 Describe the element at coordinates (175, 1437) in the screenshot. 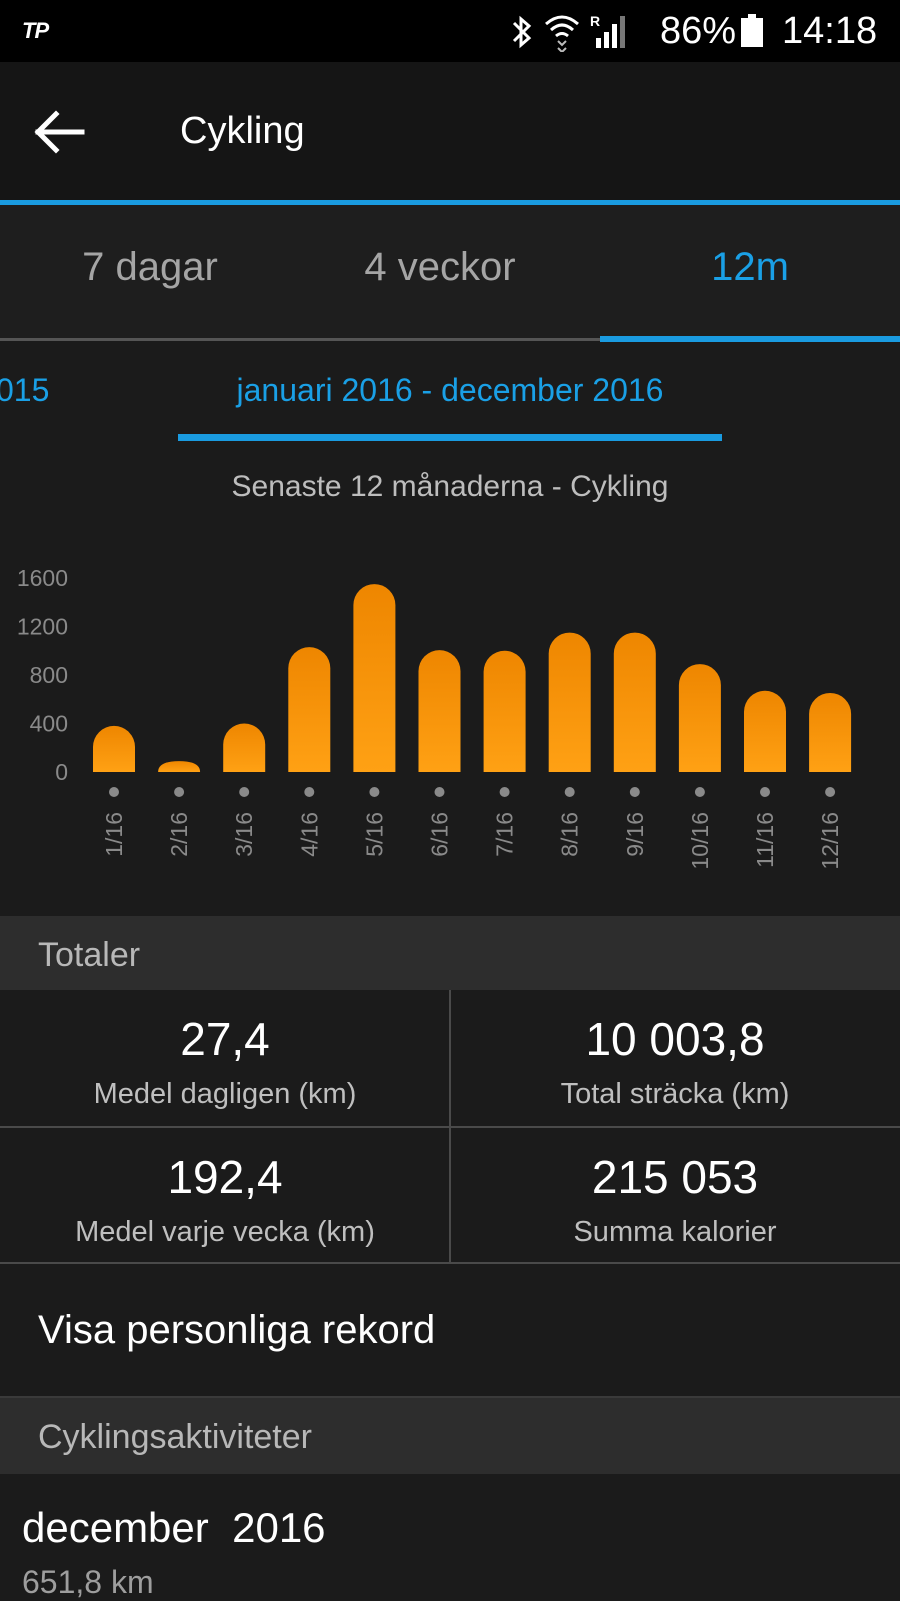

I see `activities-header-label: Cyklingsaktiviteter` at that location.